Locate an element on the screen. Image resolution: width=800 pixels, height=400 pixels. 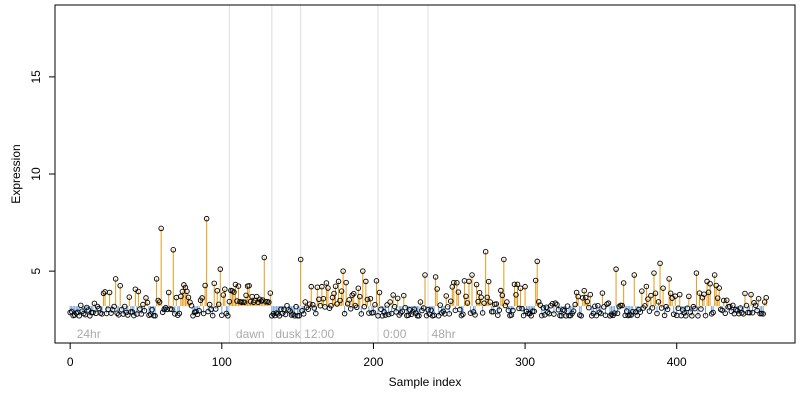
x-tick-label: 0 is located at coordinates (70, 362).